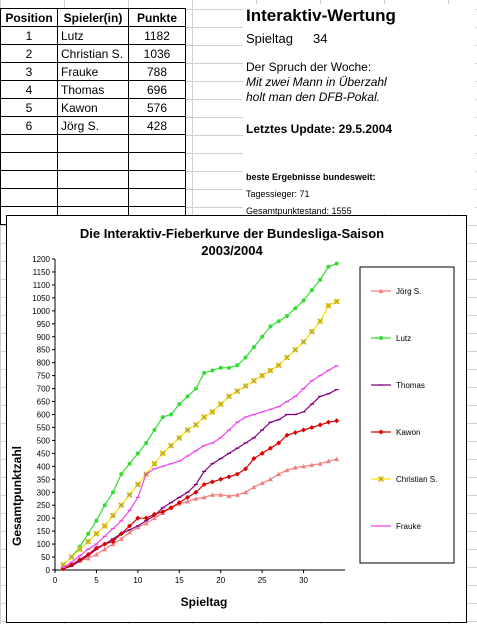  Describe the element at coordinates (29, 125) in the screenshot. I see `row-position: 6` at that location.